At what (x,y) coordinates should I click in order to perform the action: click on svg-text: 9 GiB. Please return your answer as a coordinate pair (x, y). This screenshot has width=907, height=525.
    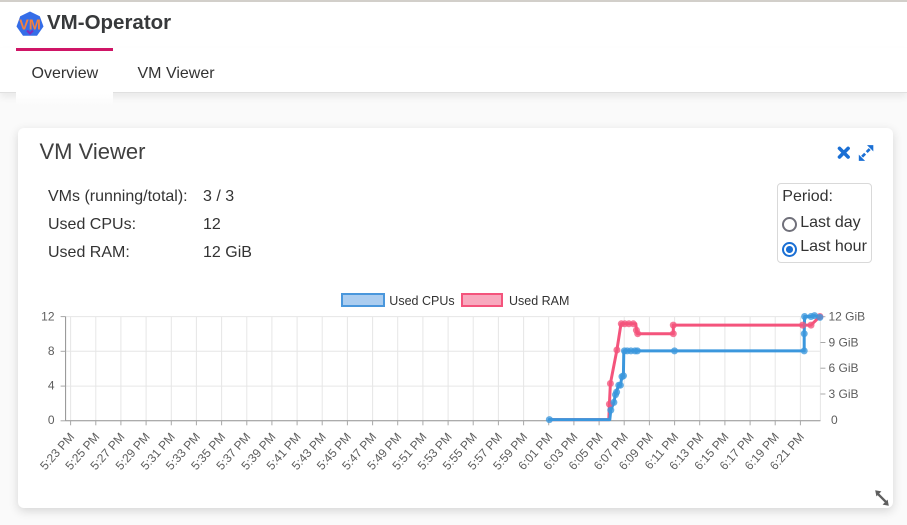
    Looking at the image, I should click on (844, 343).